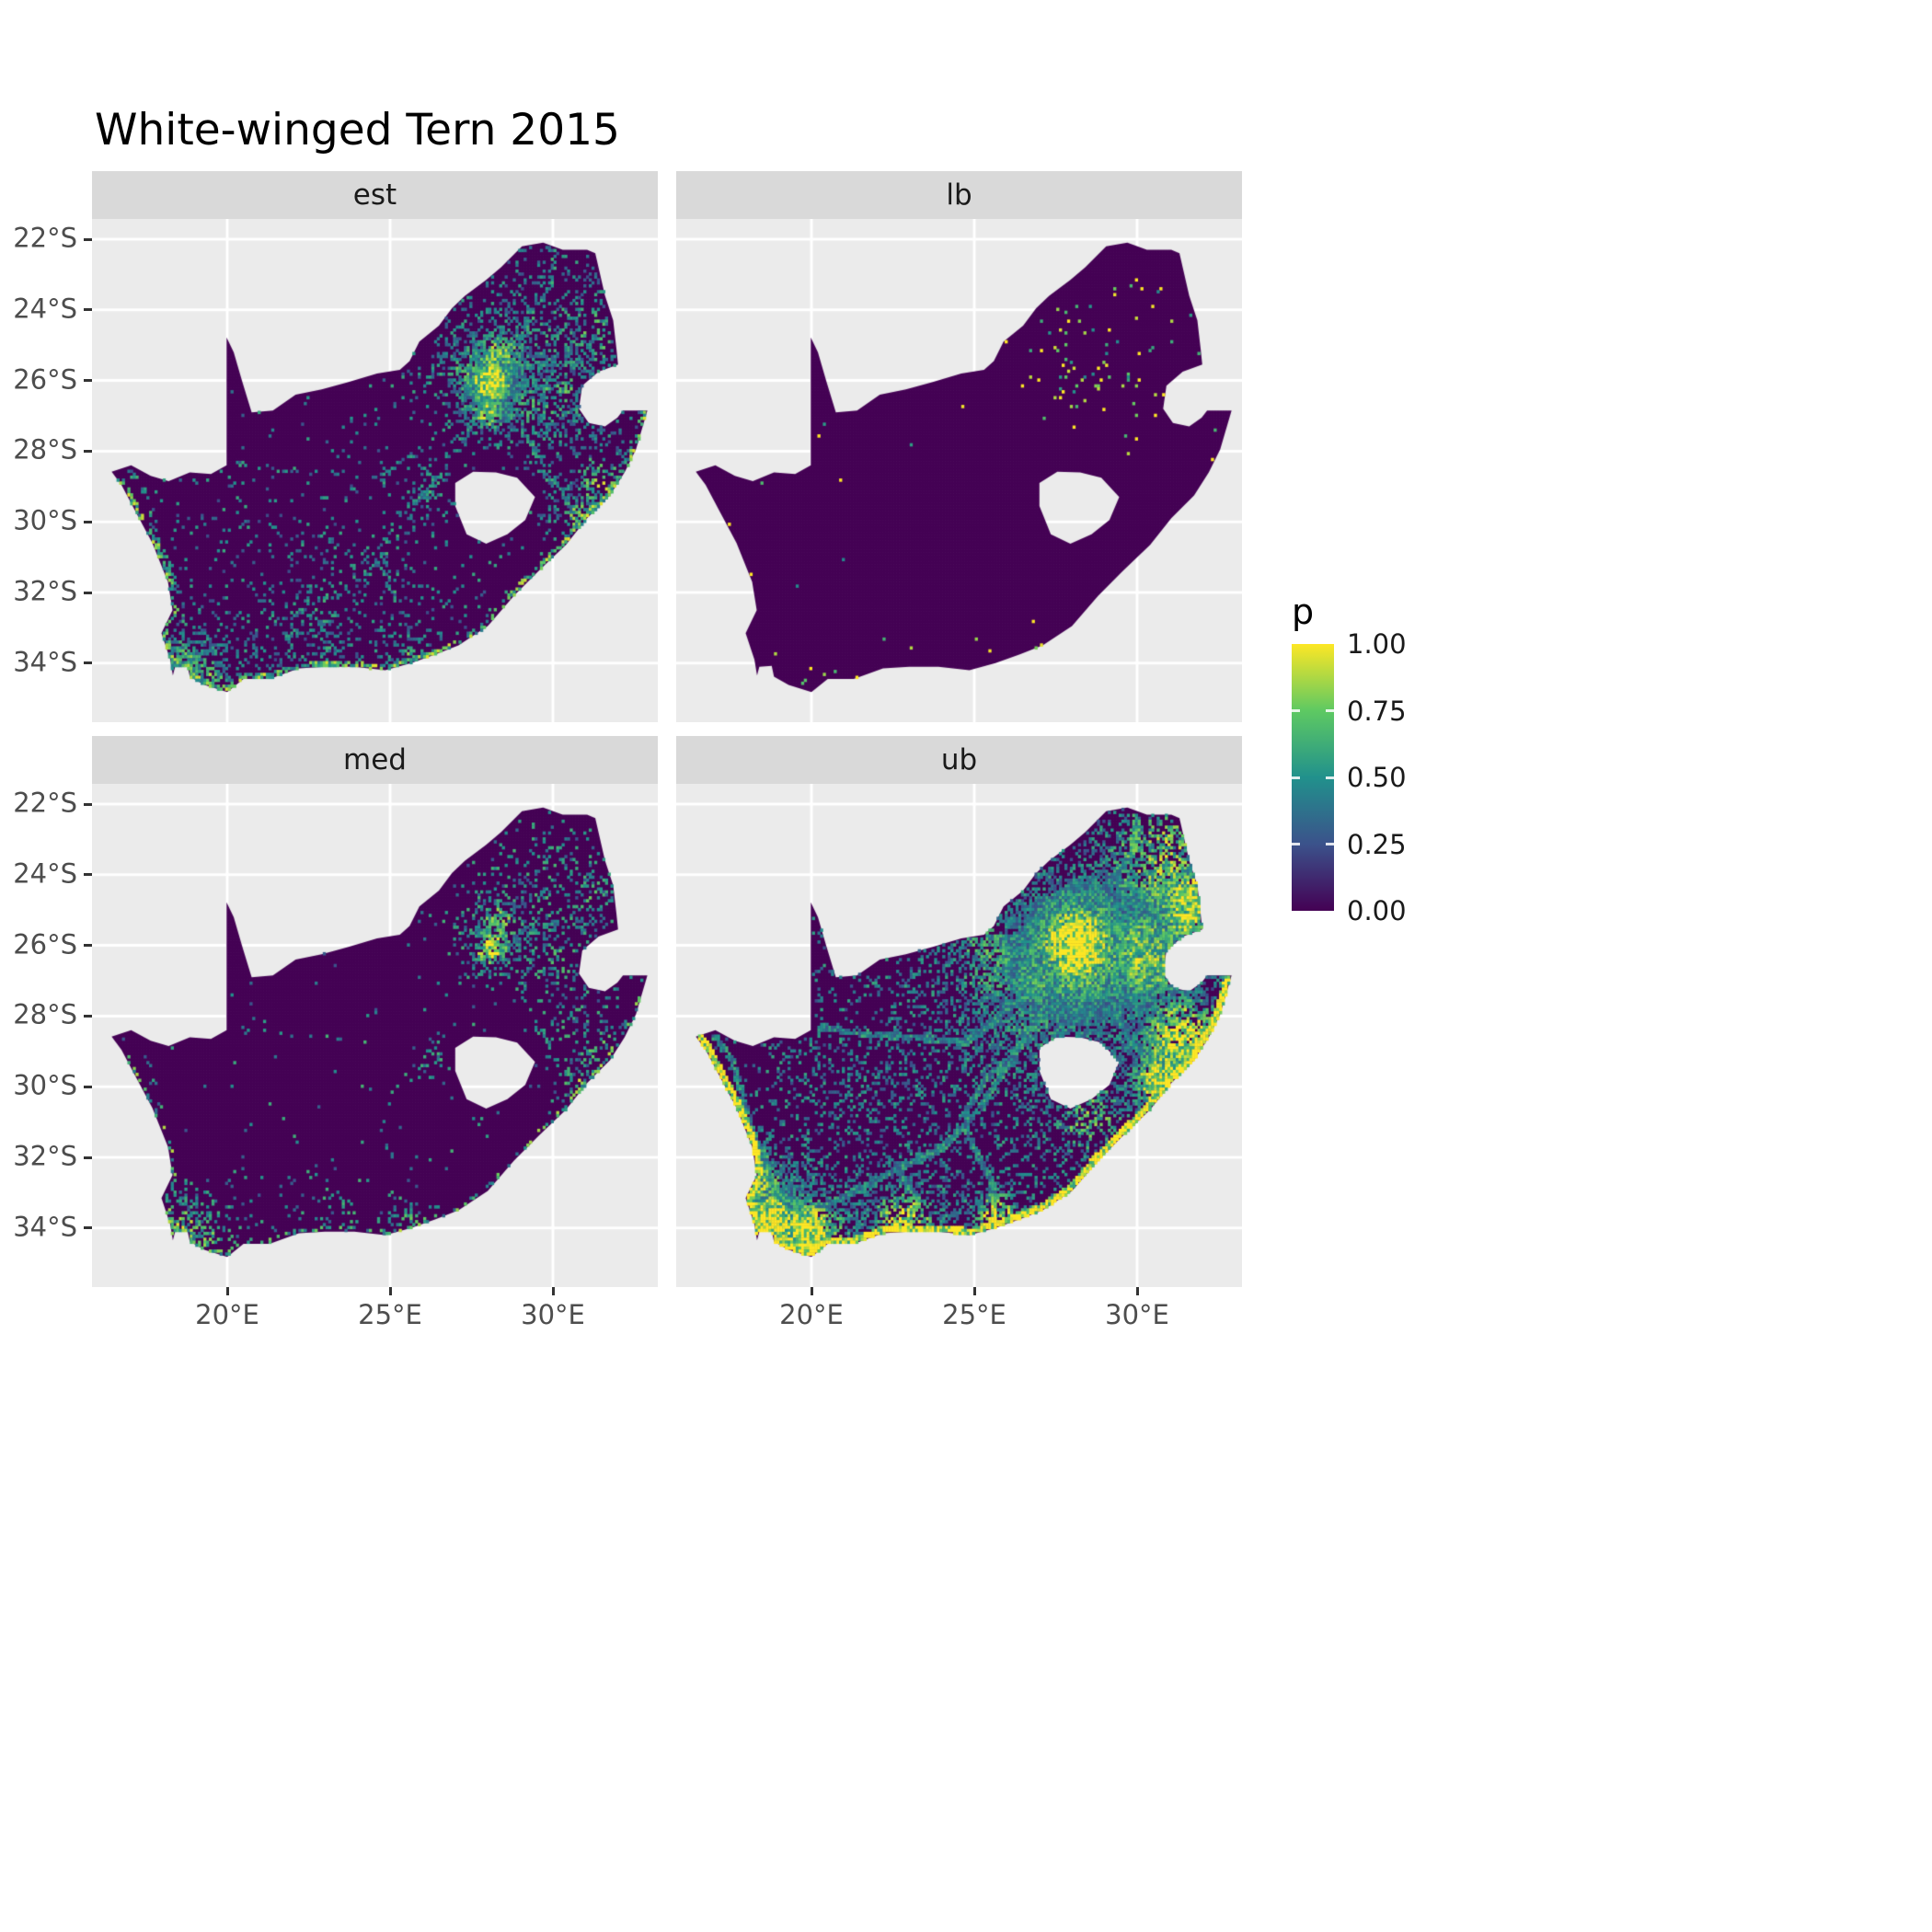 The image size is (1932, 1932). What do you see at coordinates (1377, 711) in the screenshot?
I see `legend-tick-label: 0.75` at bounding box center [1377, 711].